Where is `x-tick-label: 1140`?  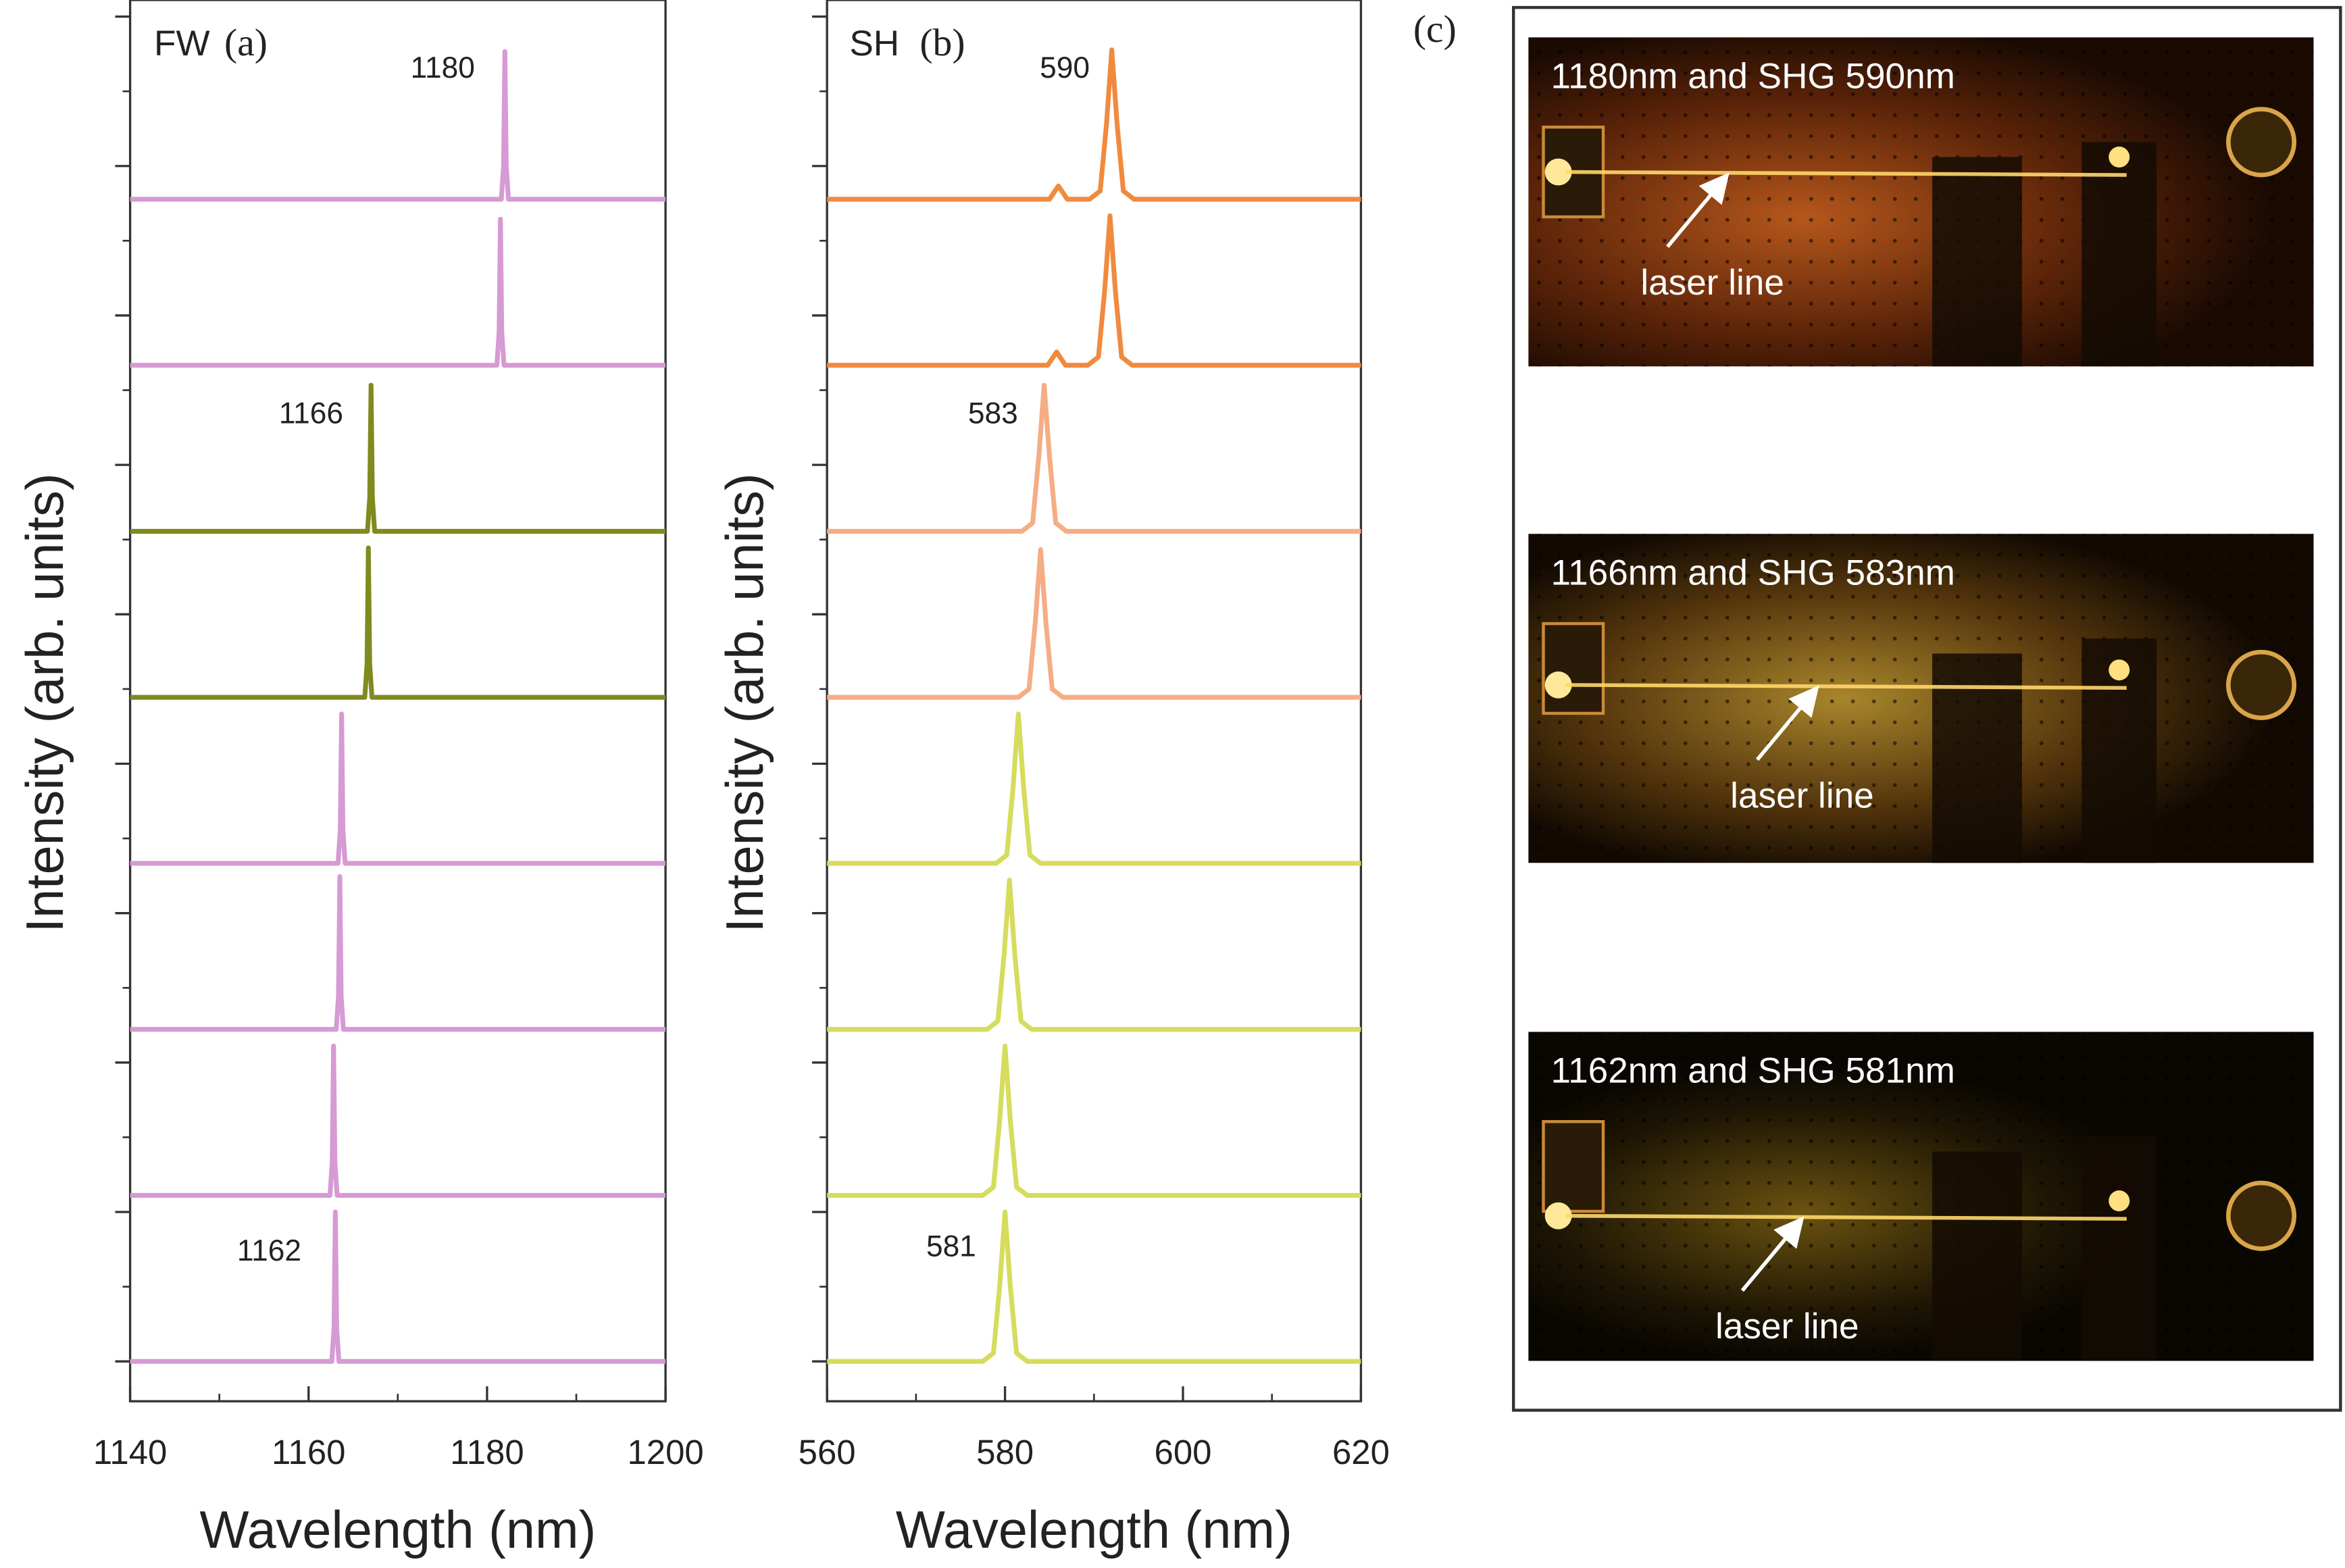
x-tick-label: 1140 is located at coordinates (130, 1452).